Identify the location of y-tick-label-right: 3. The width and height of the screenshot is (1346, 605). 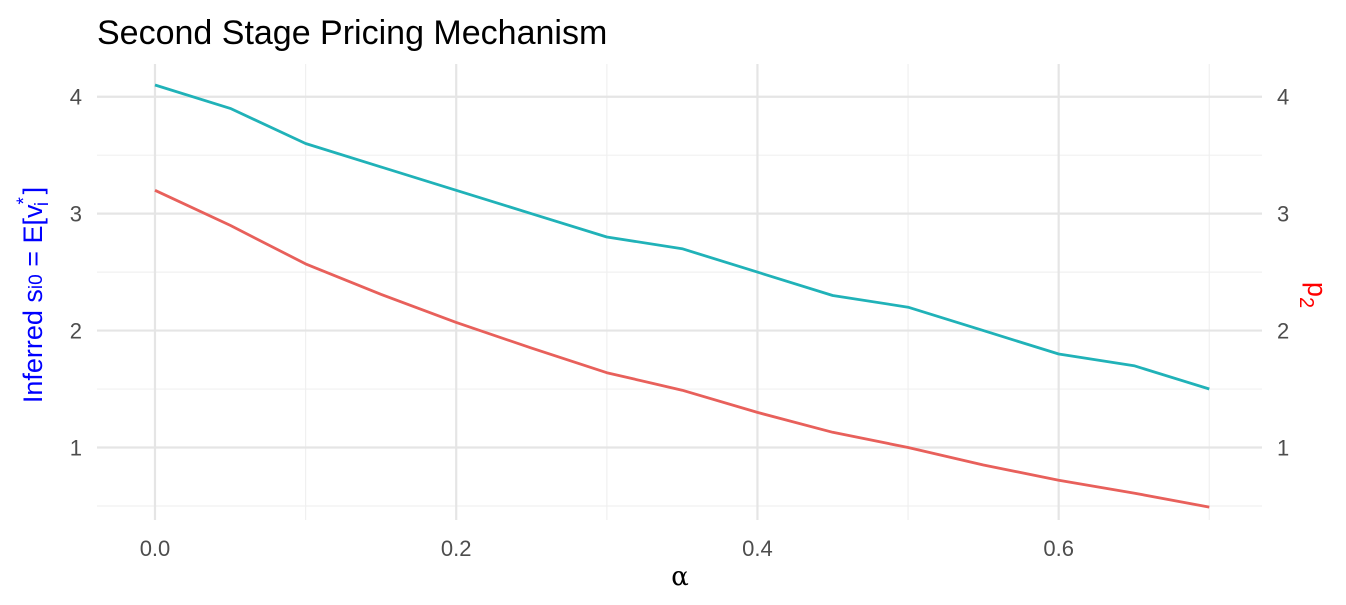
(1283, 214).